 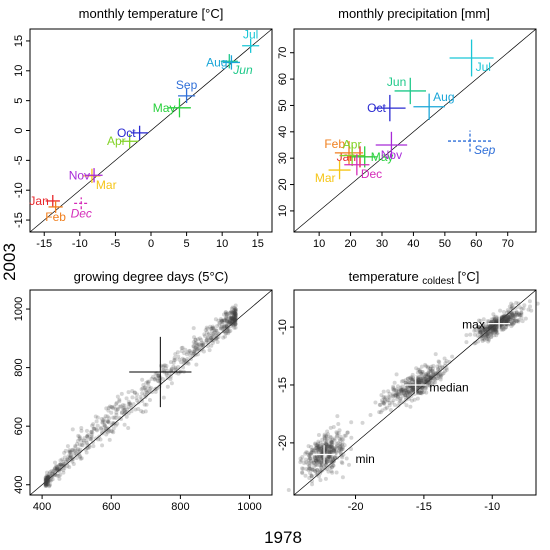 What do you see at coordinates (365, 459) in the screenshot?
I see `cluster-label-min: min` at bounding box center [365, 459].